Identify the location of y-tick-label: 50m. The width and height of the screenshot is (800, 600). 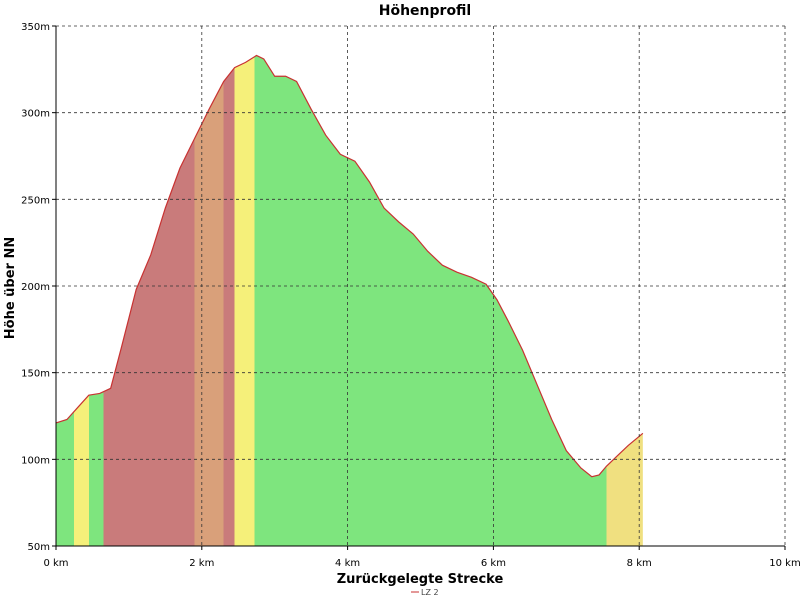
(39, 547).